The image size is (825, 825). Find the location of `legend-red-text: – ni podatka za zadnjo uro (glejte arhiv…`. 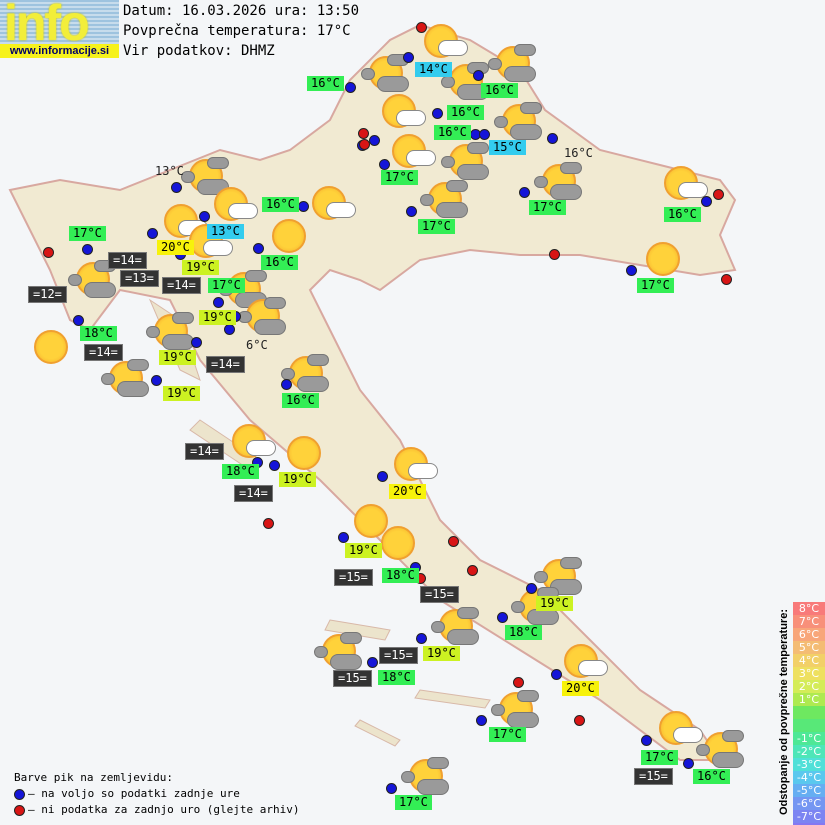

legend-red-text: – ni podatka za zadnjo uro (glejte arhiv… is located at coordinates (164, 809).